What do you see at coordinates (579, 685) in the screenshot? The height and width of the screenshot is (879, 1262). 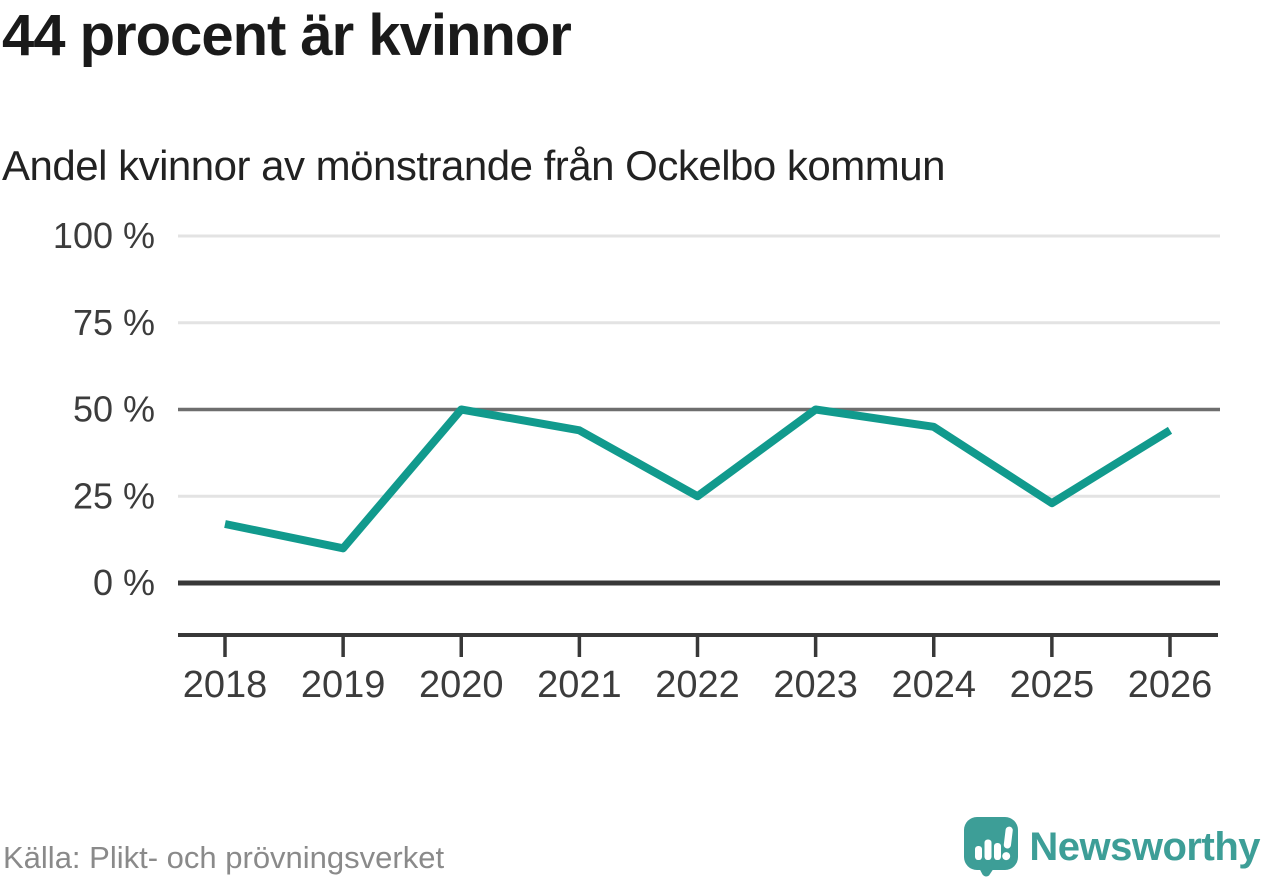 I see `x-axis-tick-label: 2021` at bounding box center [579, 685].